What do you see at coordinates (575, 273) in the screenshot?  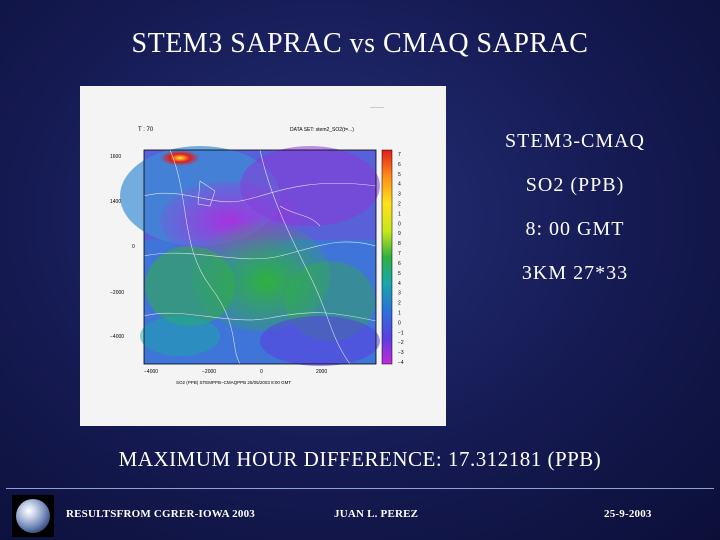 I see `info-line-grid: 3KM 27*33` at bounding box center [575, 273].